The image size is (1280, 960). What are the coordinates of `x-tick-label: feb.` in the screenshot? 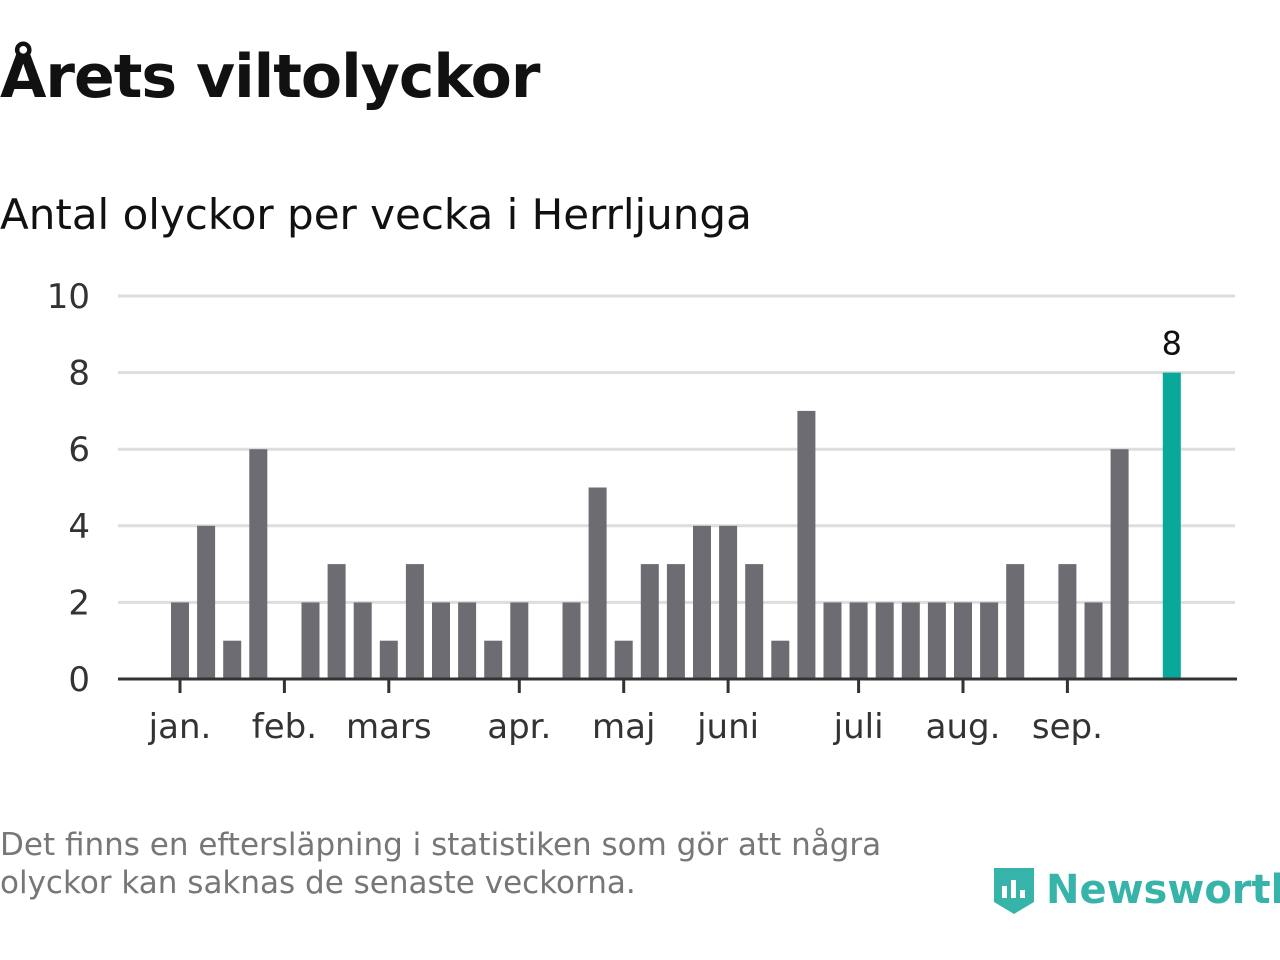 It's located at (284, 727).